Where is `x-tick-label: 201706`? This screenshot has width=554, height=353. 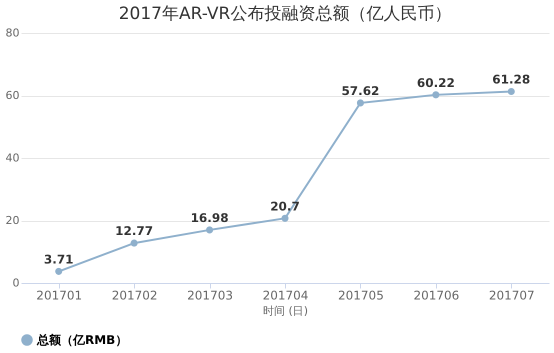 x-tick-label: 201706 is located at coordinates (436, 295).